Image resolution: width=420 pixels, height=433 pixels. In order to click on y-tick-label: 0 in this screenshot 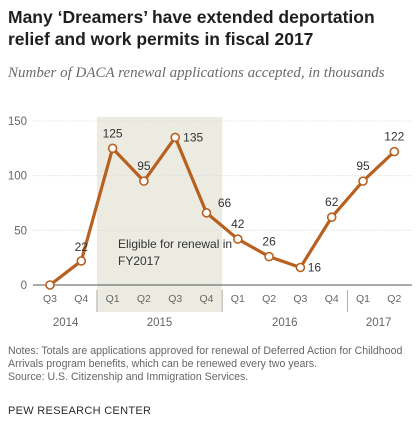, I will do `click(24, 286)`.